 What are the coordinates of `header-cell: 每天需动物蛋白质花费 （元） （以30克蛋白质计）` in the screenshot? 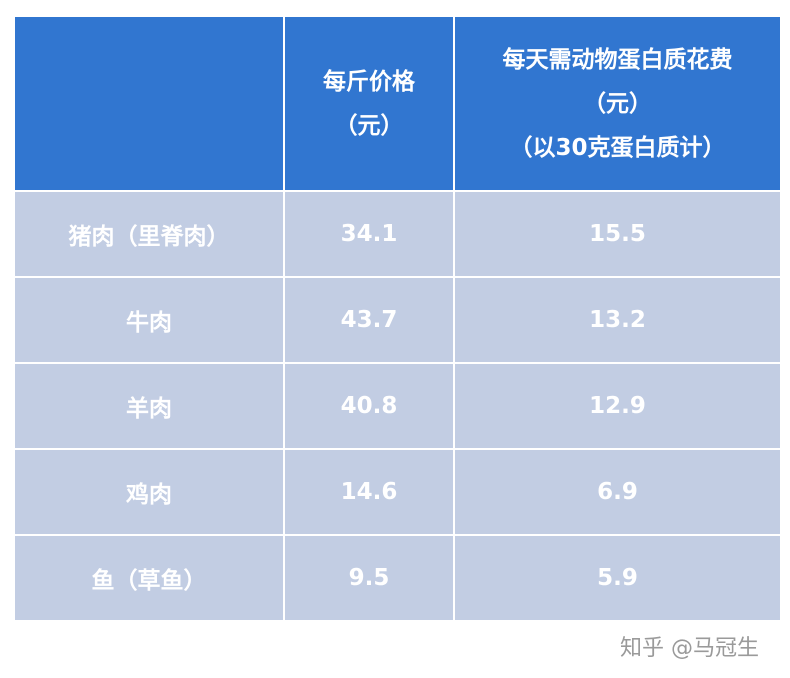 It's located at (617, 103).